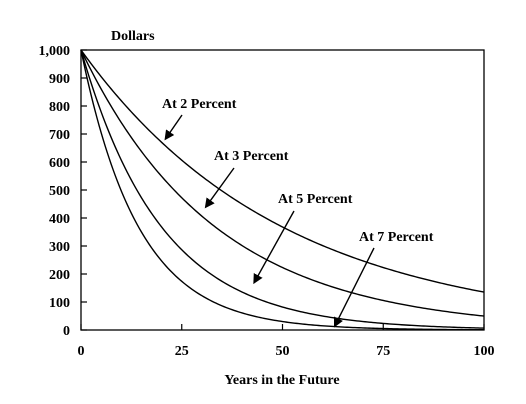 The width and height of the screenshot is (526, 404). Describe the element at coordinates (133, 36) in the screenshot. I see `y-axis-title: Dollars` at that location.